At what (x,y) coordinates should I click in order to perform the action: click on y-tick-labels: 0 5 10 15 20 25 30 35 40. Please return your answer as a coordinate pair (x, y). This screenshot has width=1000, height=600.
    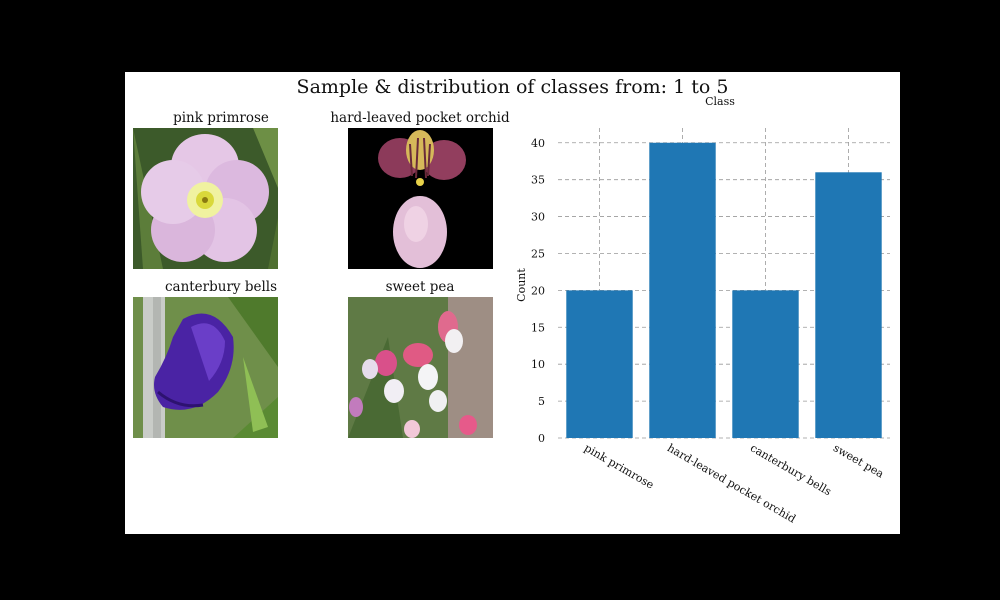
    Looking at the image, I should click on (538, 291).